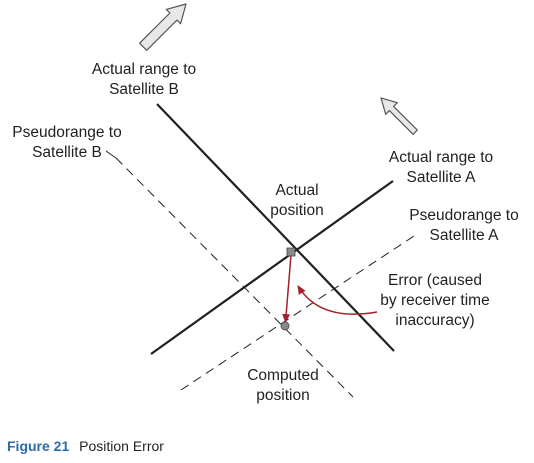 This screenshot has height=463, width=534. What do you see at coordinates (464, 225) in the screenshot?
I see `pseudorange-a-label: Pseudorange to Satellite A` at bounding box center [464, 225].